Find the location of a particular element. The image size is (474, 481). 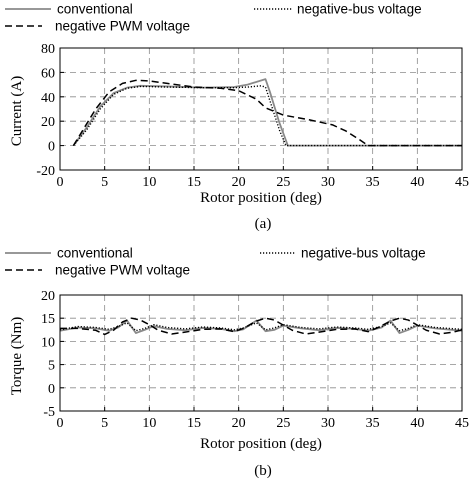

series-line-negative-pwm-voltage is located at coordinates (267, 113).